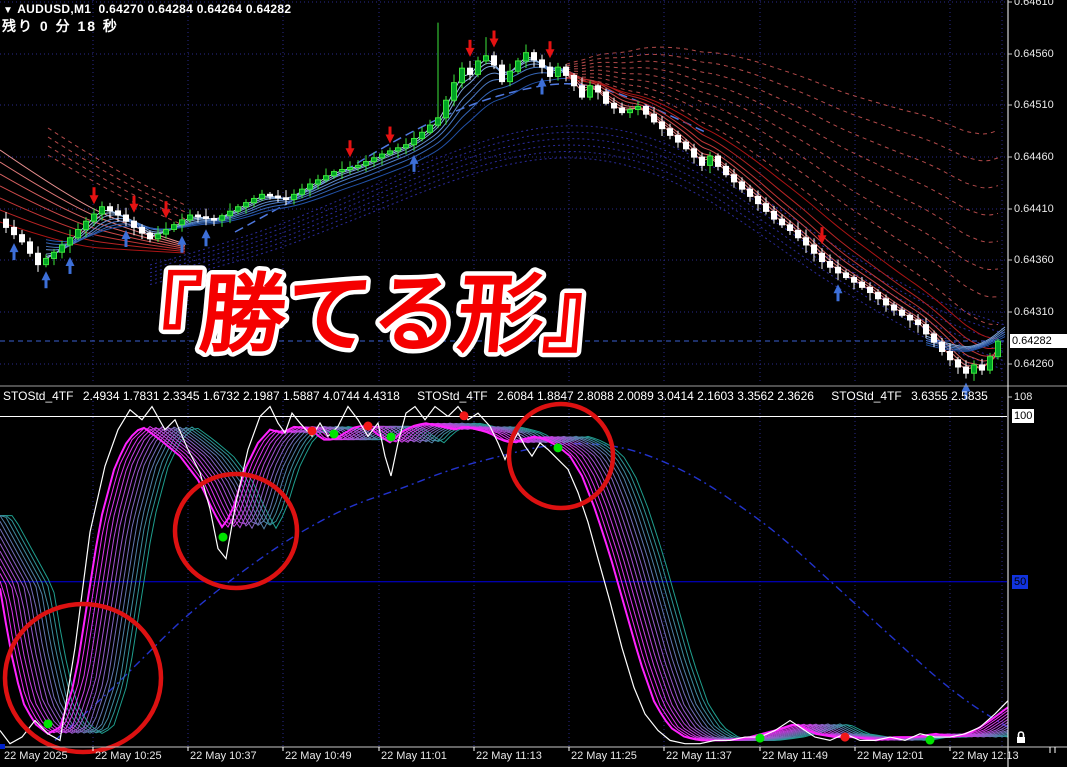 The width and height of the screenshot is (1067, 767). What do you see at coordinates (1034, 312) in the screenshot?
I see `price-axis-label: 0.64310` at bounding box center [1034, 312].